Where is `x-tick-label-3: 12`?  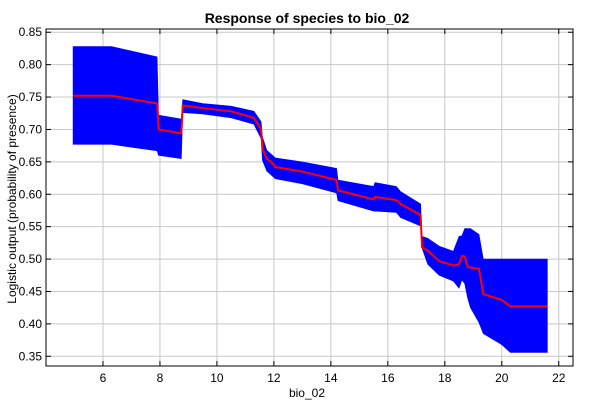
x-tick-label-3: 12 is located at coordinates (274, 378).